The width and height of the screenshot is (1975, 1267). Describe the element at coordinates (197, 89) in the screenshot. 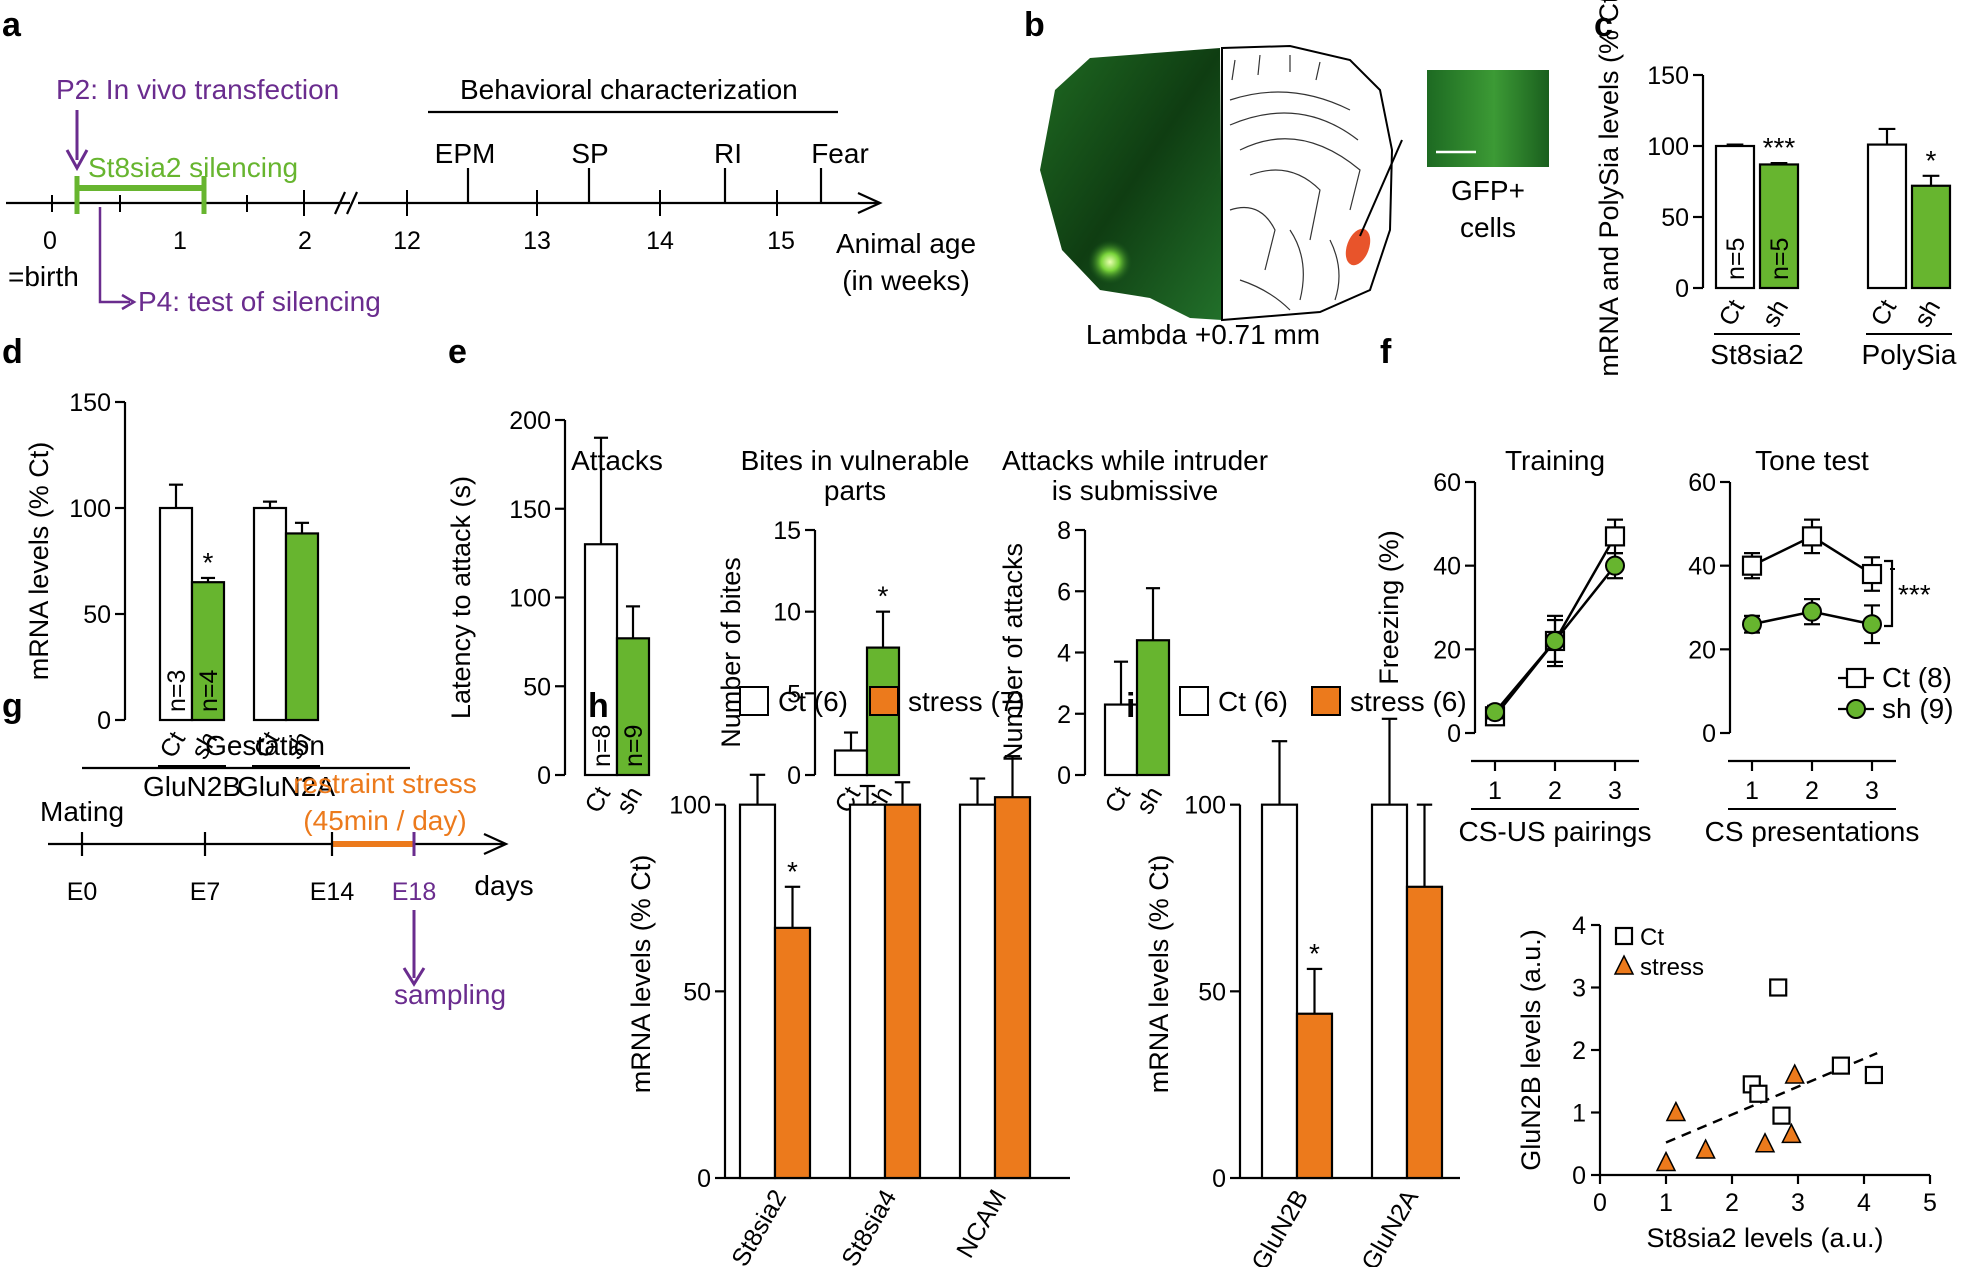

I see `transfection-label: P2: In vivo transfection` at that location.